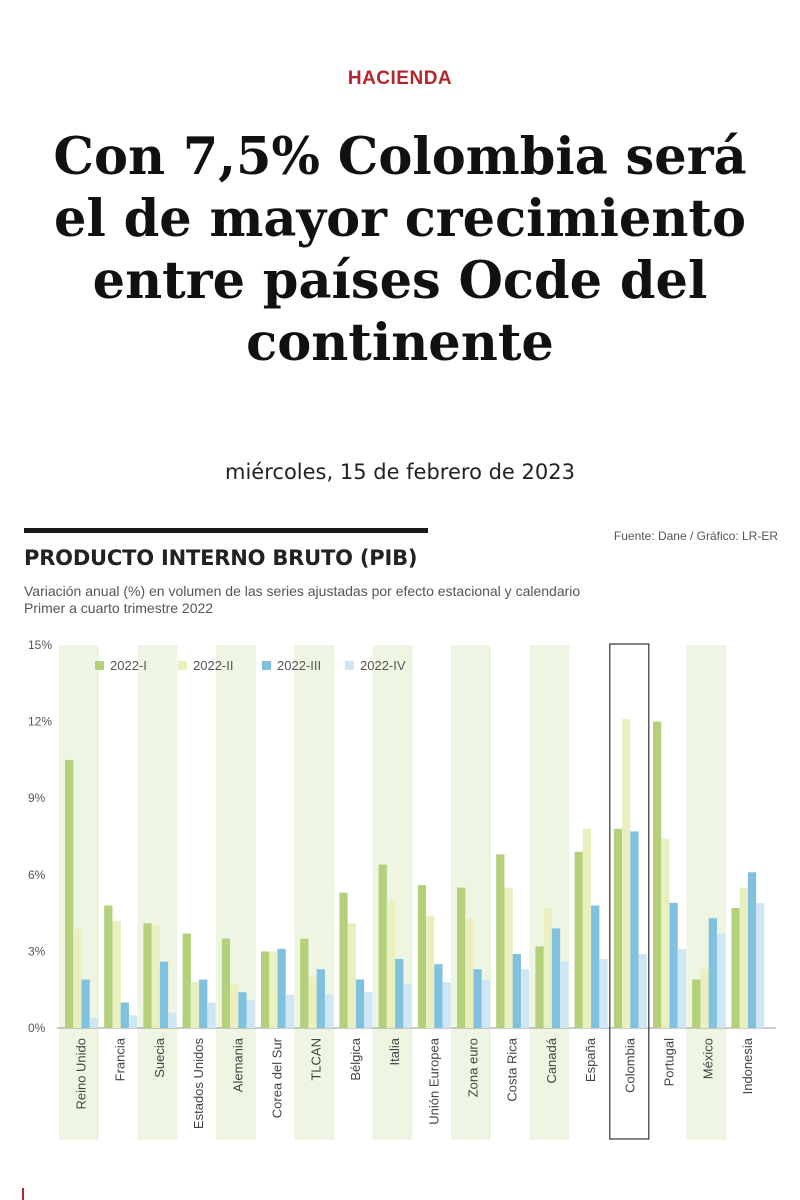 Image resolution: width=800 pixels, height=1200 pixels. I want to click on category-label: Portugal, so click(669, 1062).